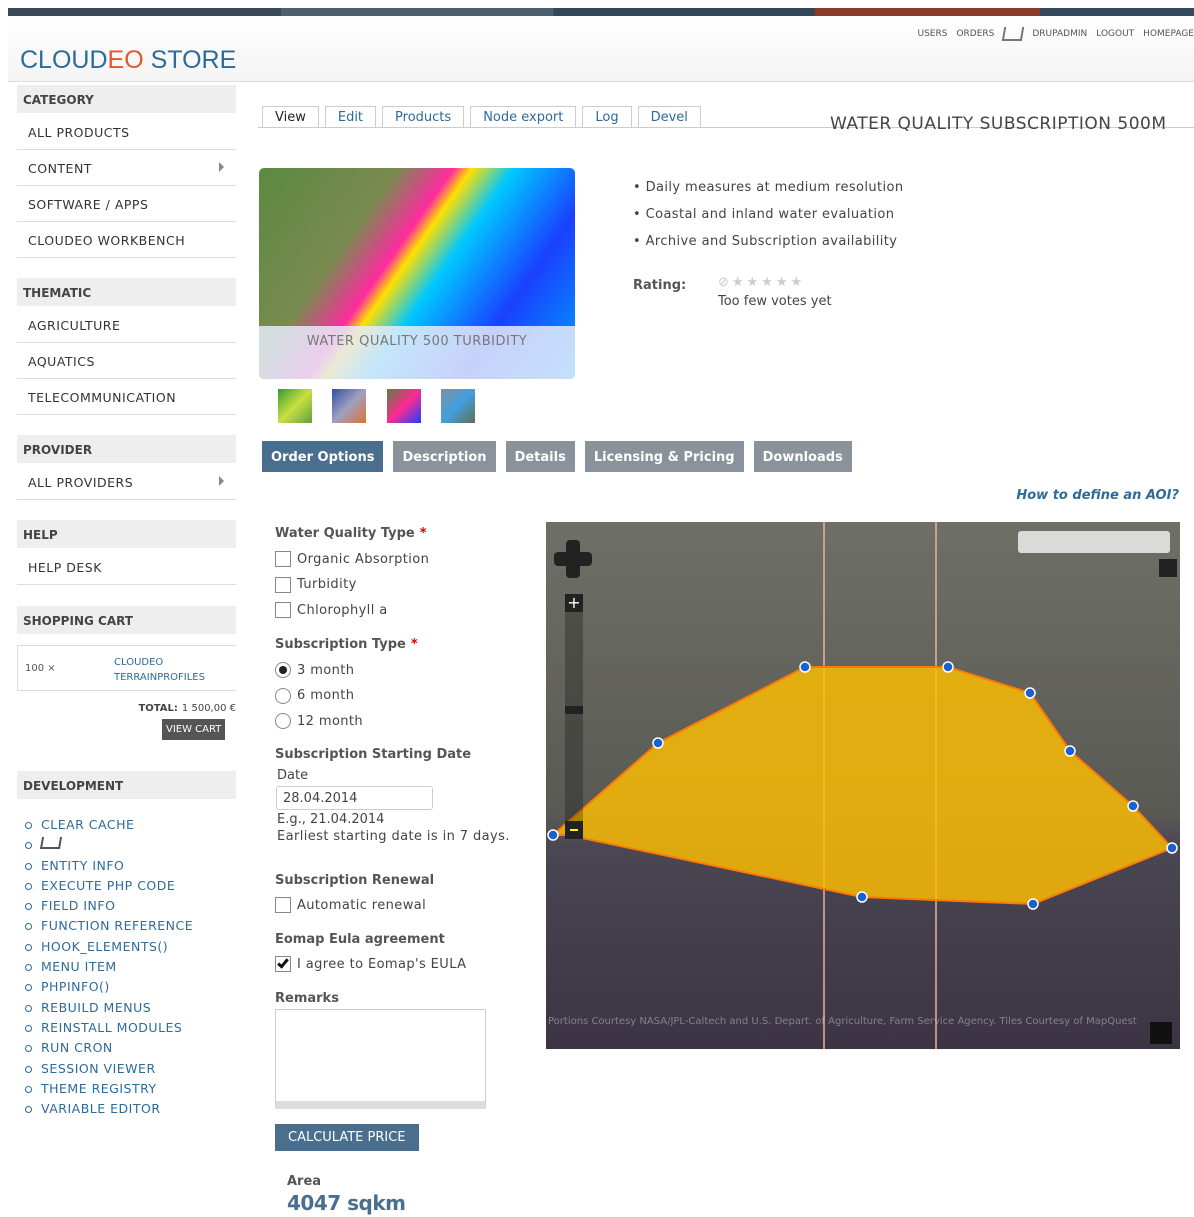 Image resolution: width=1194 pixels, height=1217 pixels. I want to click on label-text: Water Quality Type, so click(345, 533).